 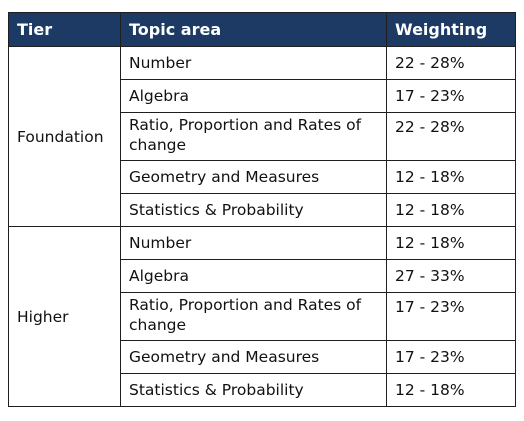 I want to click on tier-cell-foundation: Foundation, so click(x=64, y=136).